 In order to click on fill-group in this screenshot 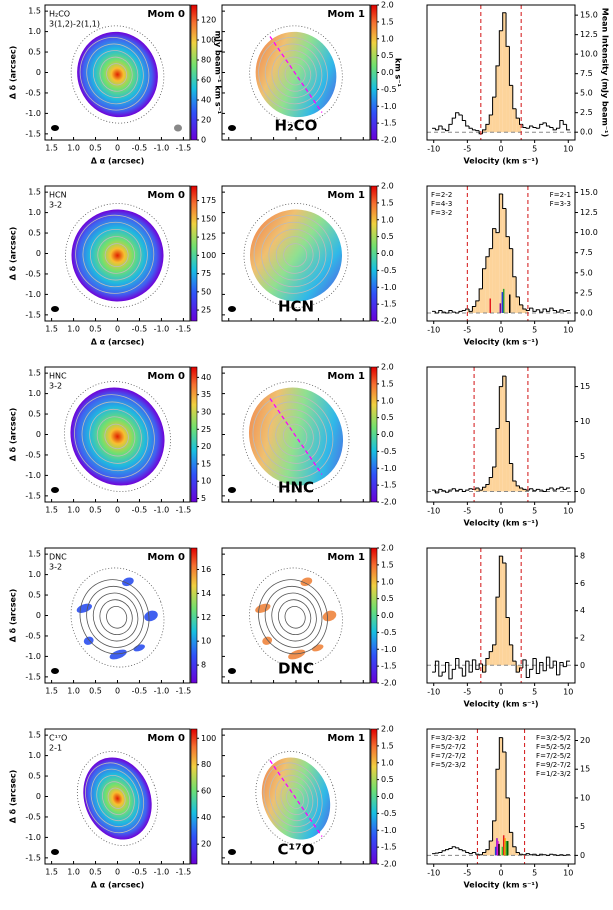, I will do `click(511, 73)`.